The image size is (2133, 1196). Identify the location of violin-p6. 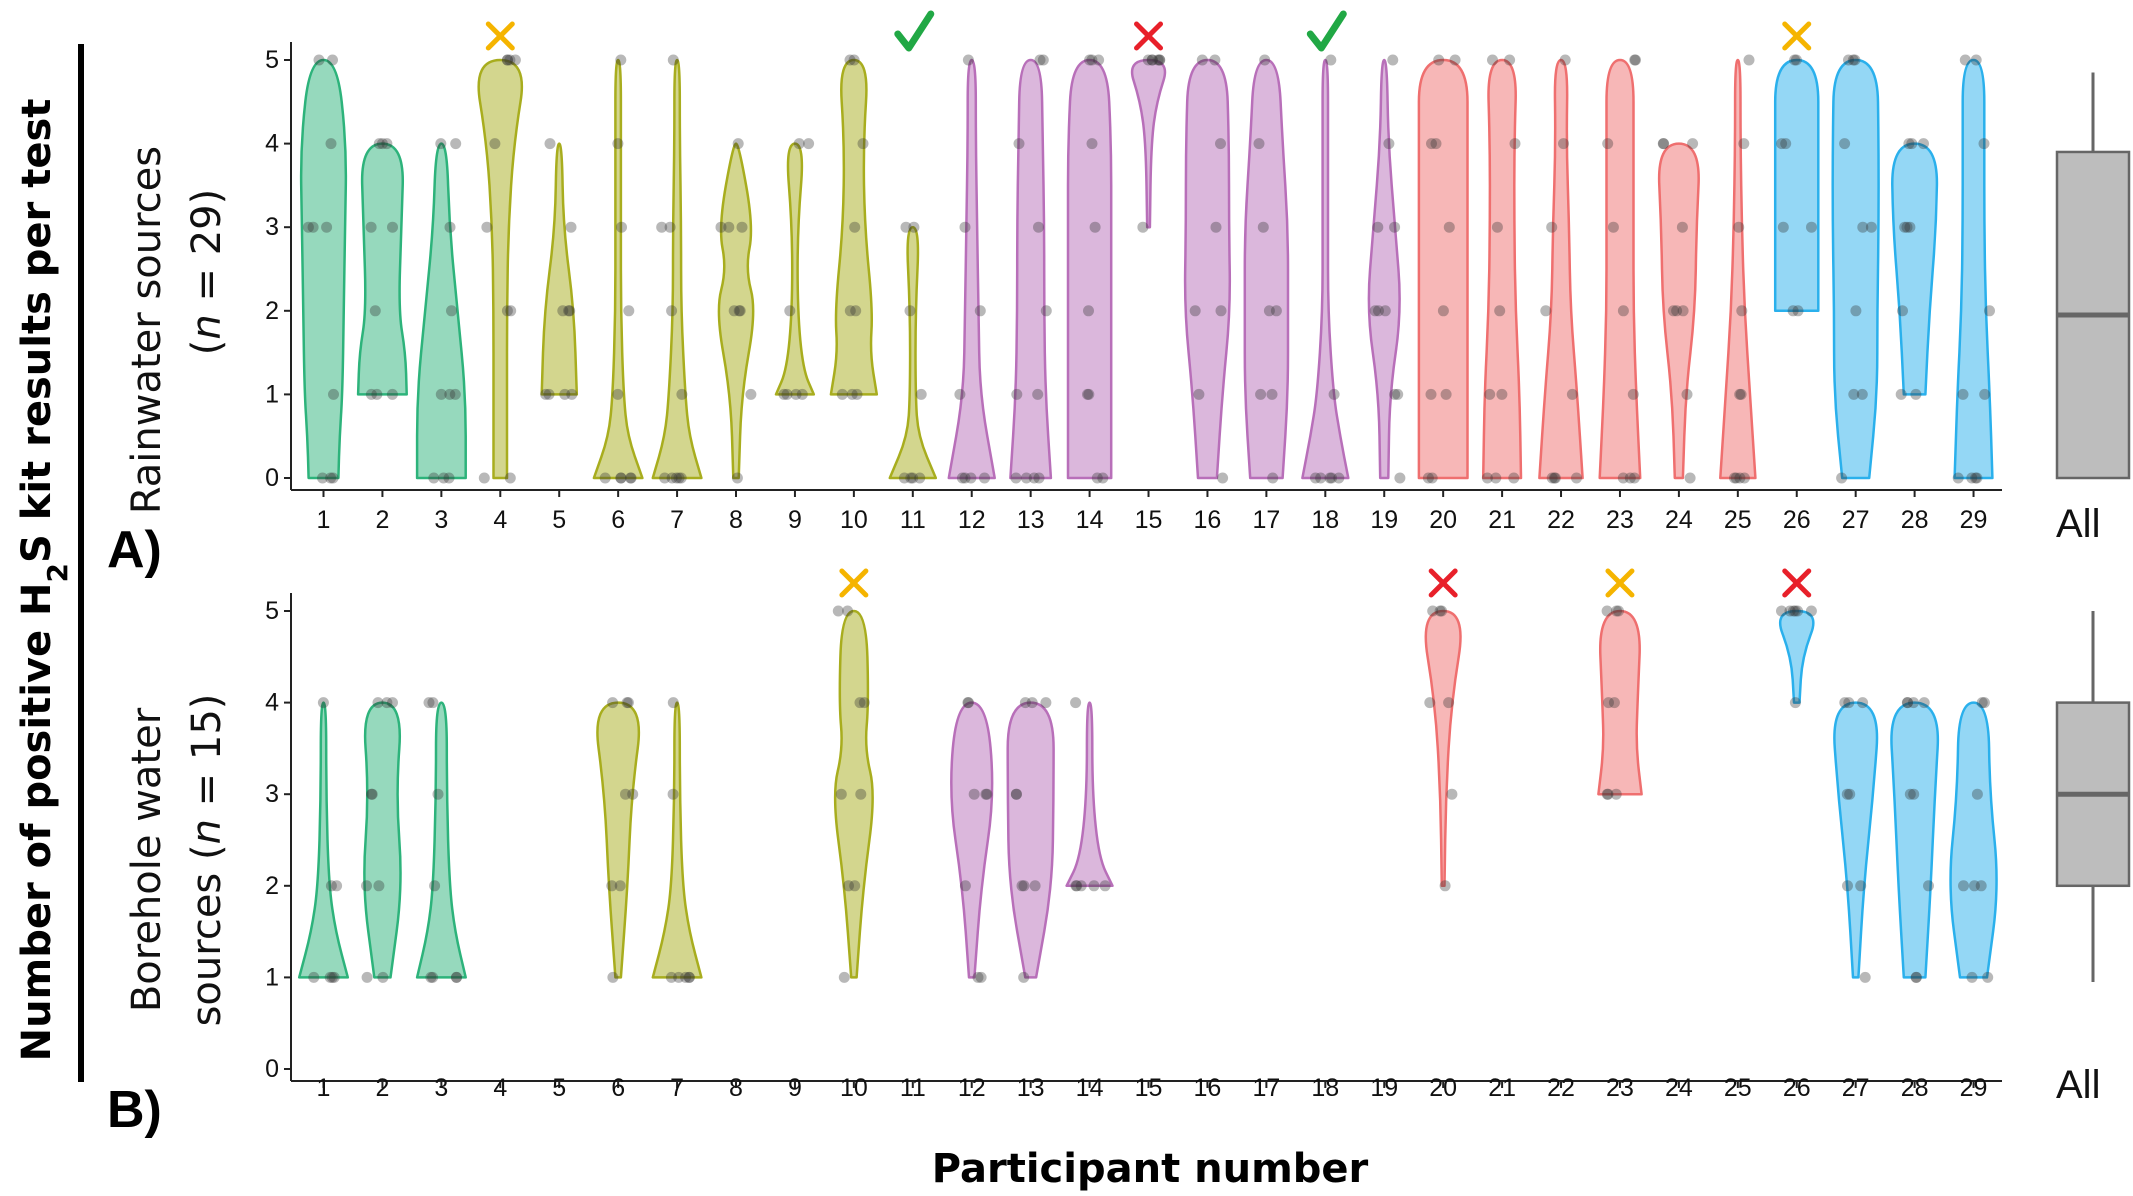
(618, 269).